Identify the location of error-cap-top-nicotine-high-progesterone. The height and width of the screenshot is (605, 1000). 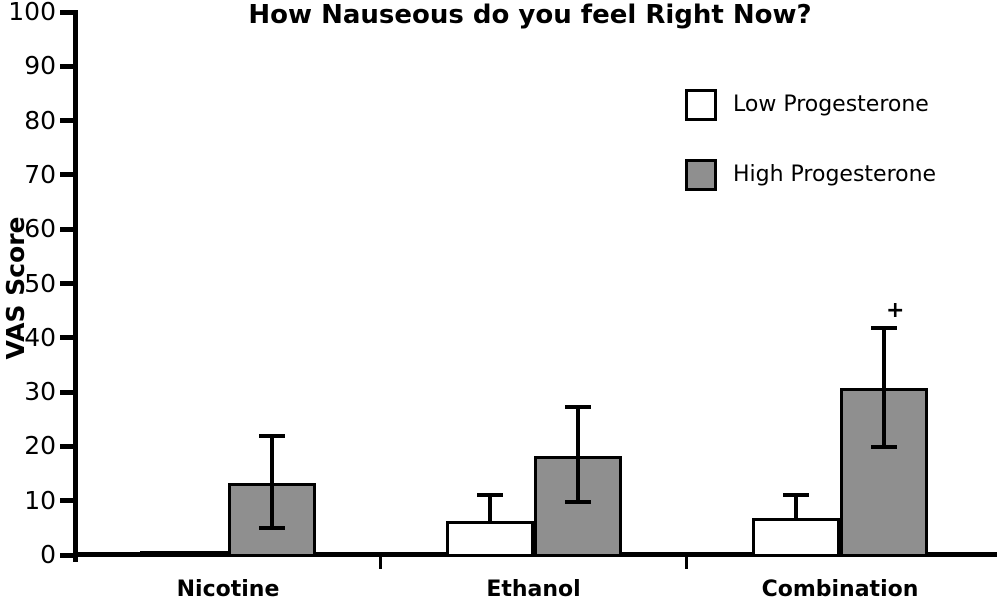
(272, 435).